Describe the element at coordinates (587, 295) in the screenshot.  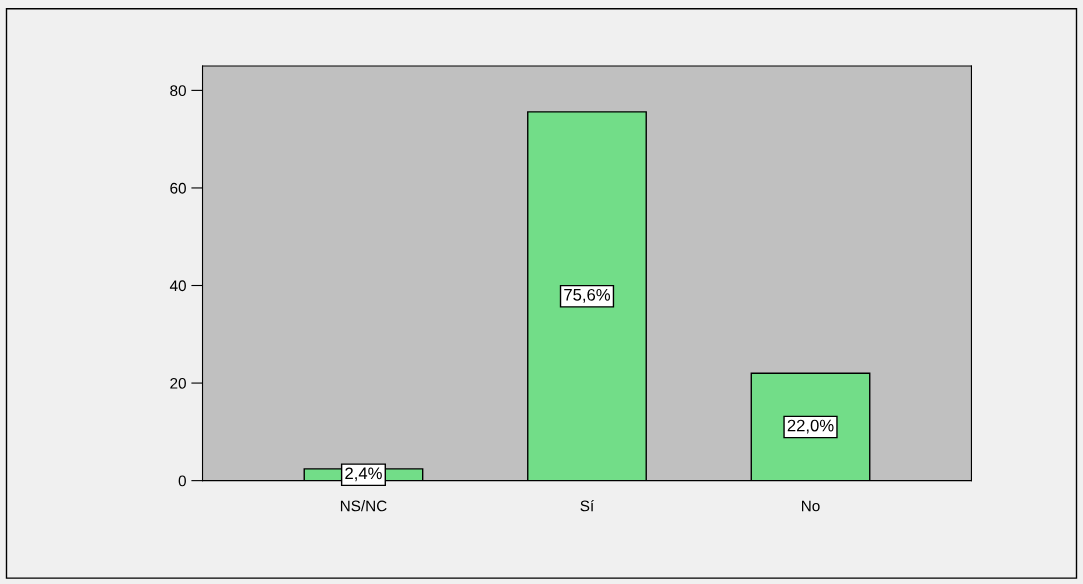
I see `data-label: 75,6%` at that location.